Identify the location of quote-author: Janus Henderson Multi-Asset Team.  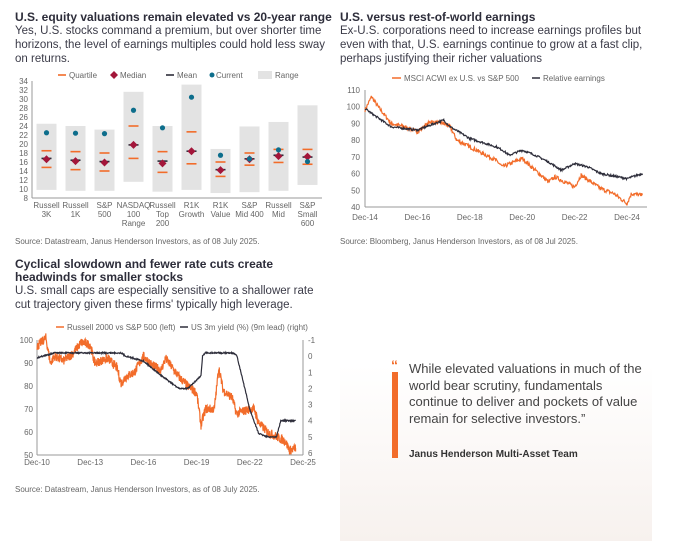
(493, 454).